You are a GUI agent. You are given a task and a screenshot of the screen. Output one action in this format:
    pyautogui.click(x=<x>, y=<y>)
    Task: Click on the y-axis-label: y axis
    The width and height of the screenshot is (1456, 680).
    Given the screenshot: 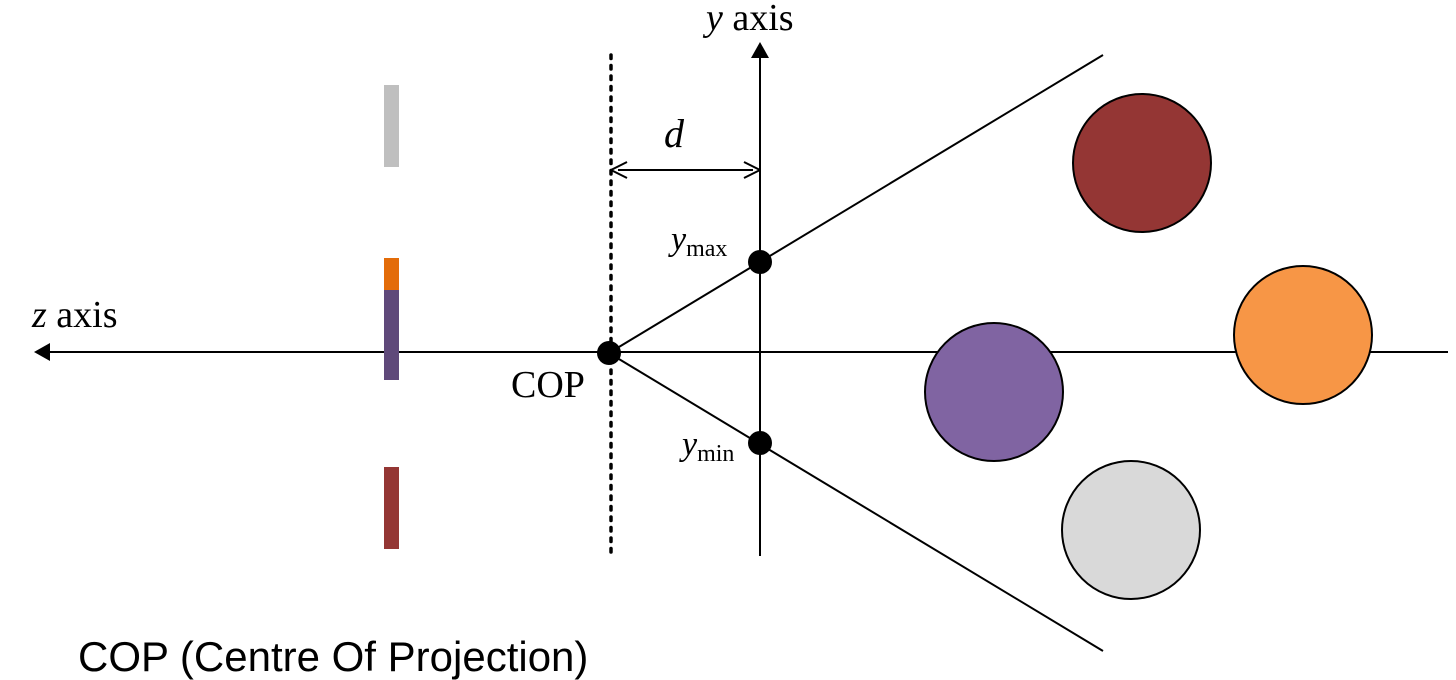 What is the action you would take?
    pyautogui.click(x=748, y=19)
    